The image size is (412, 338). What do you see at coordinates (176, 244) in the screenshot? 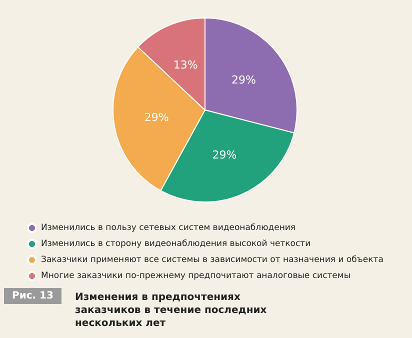
I see `legend-label: Изменились в сторону видеонаблюдения высокой четкости` at bounding box center [176, 244].